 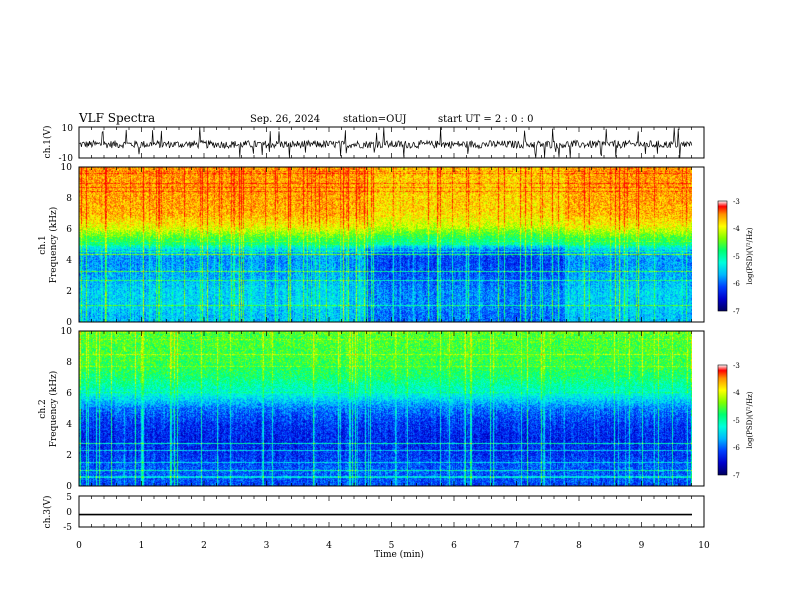 What do you see at coordinates (69, 487) in the screenshot?
I see `ch2-ytick-0: 0` at bounding box center [69, 487].